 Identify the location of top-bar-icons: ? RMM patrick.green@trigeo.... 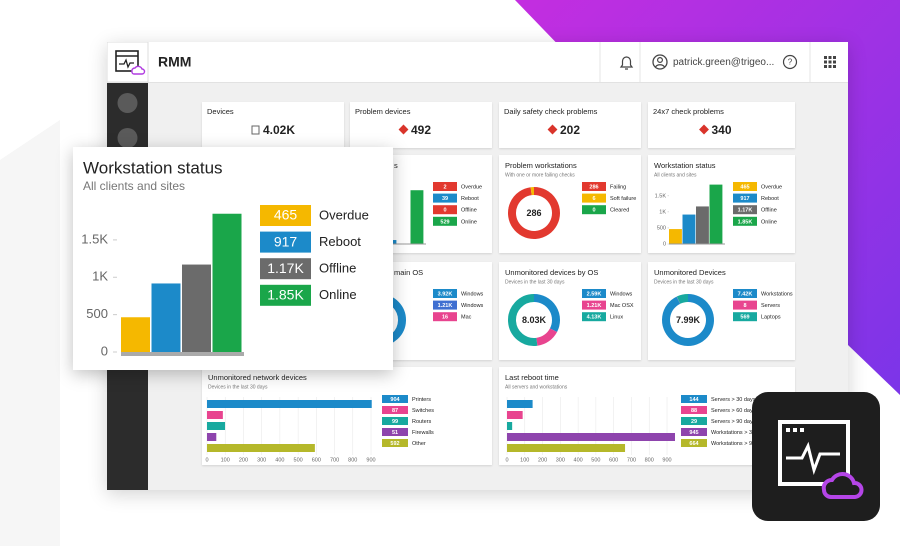
(471, 62).